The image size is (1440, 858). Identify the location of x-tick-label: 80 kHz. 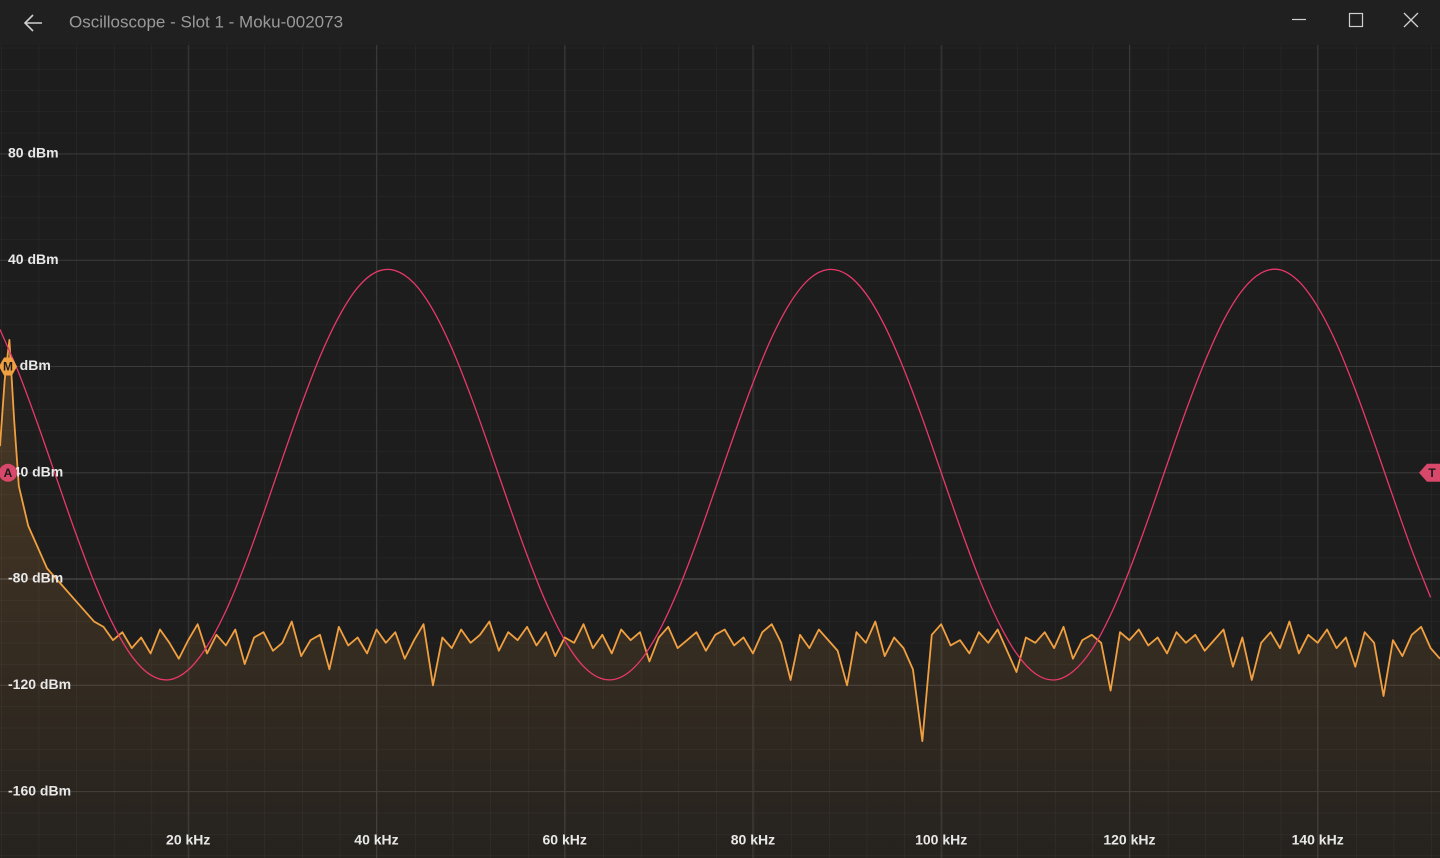
(753, 840).